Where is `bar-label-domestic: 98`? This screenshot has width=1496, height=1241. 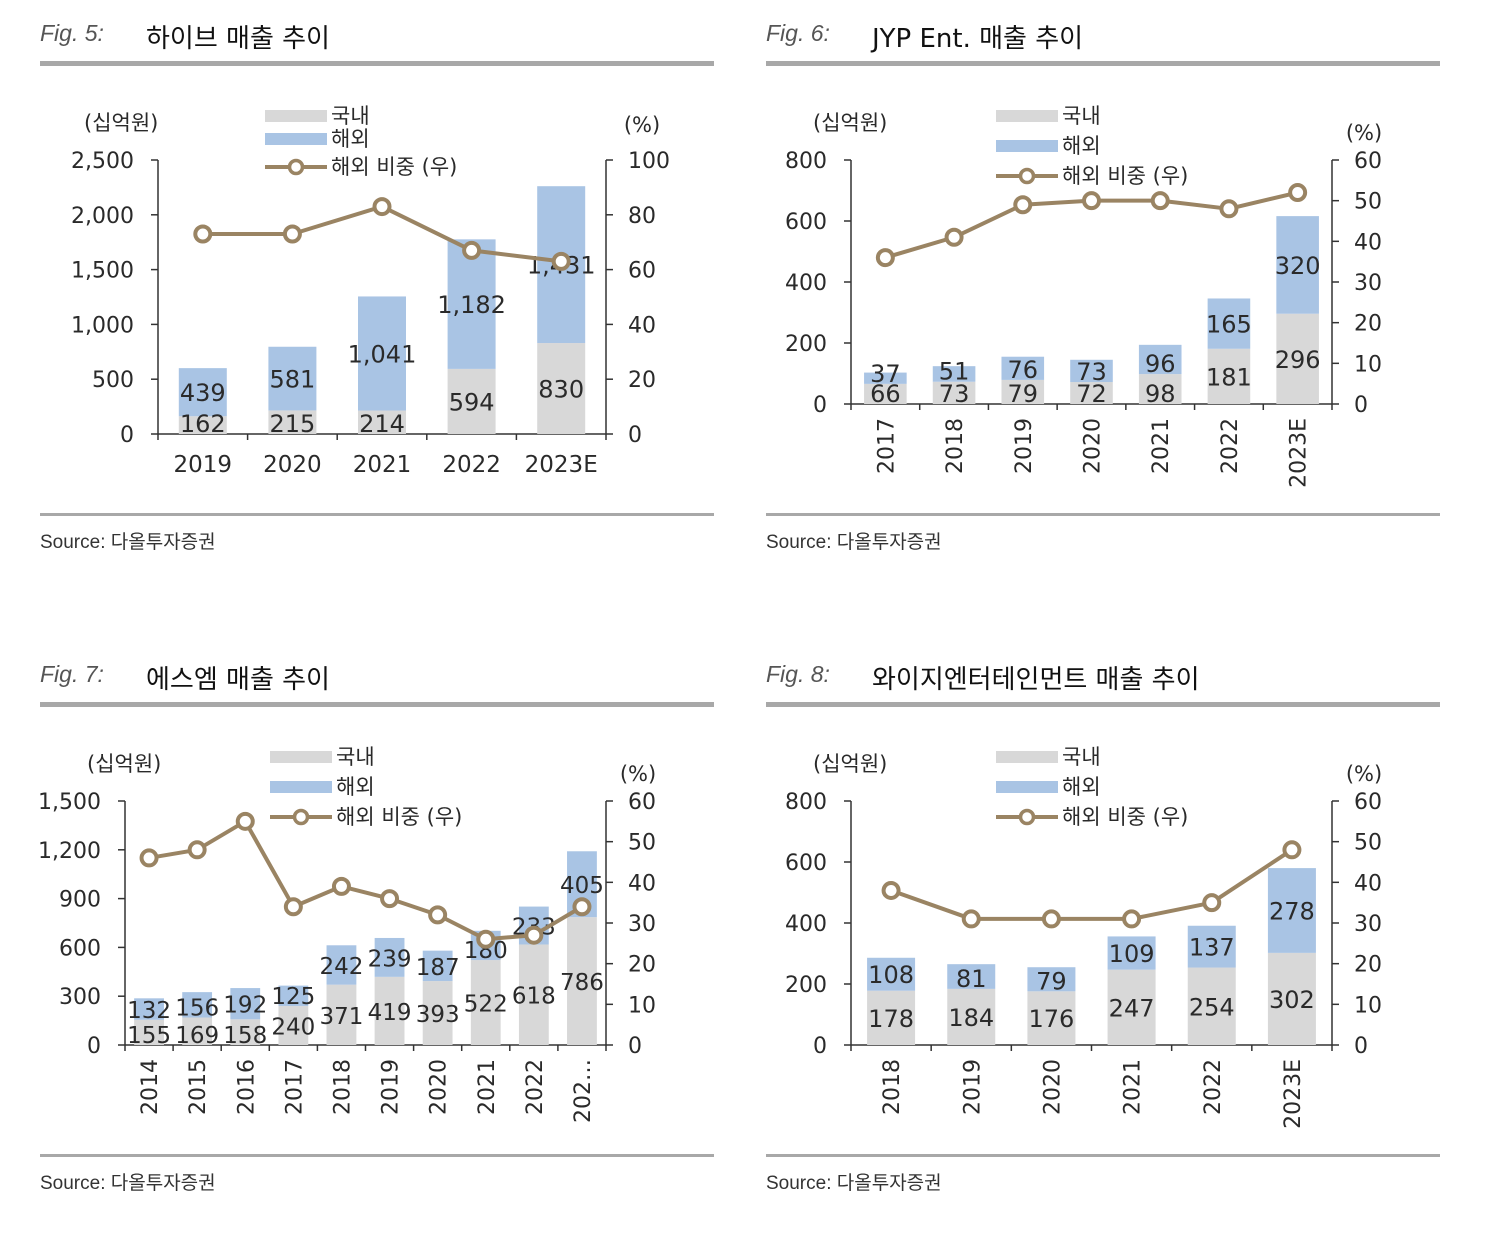
bar-label-domestic: 98 is located at coordinates (1160, 394).